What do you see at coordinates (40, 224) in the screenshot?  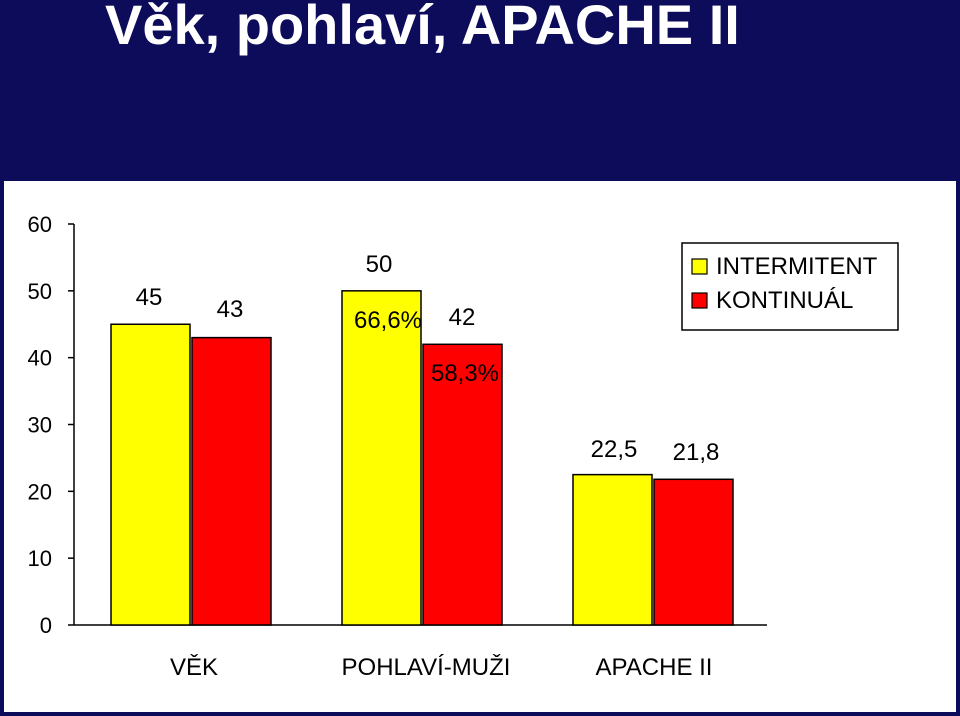 I see `y-tick-label: 60` at bounding box center [40, 224].